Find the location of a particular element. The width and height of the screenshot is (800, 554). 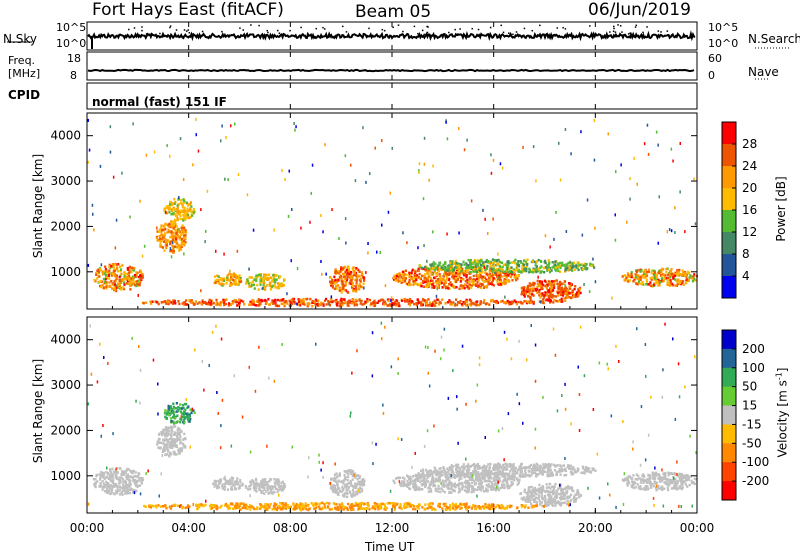

colorbar-tick-label: 12 is located at coordinates (749, 232).